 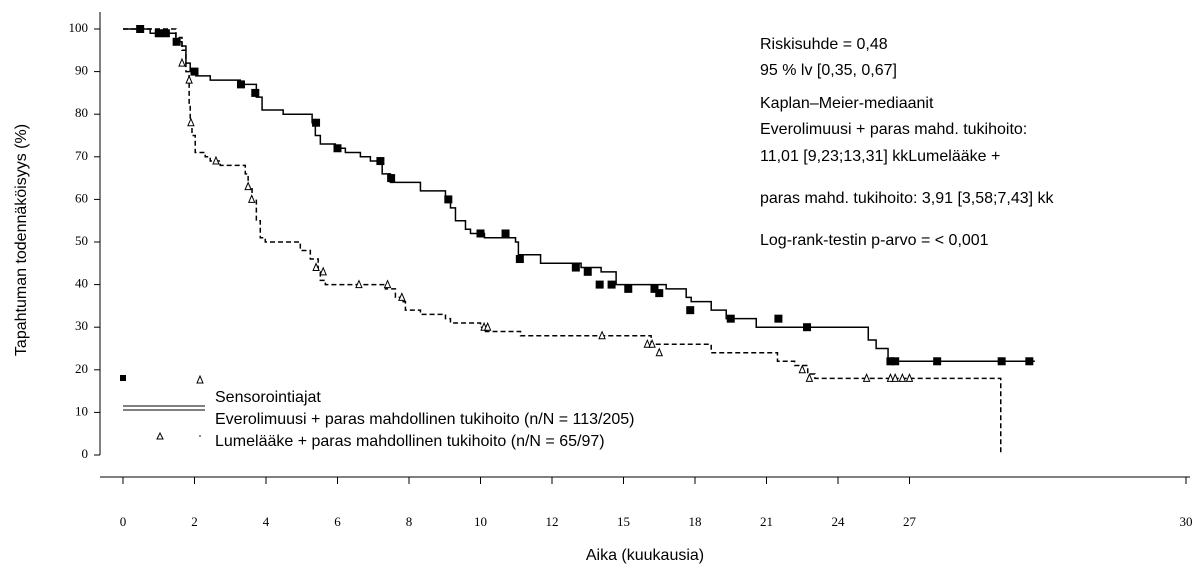 I want to click on legend-triangle, so click(x=200, y=379).